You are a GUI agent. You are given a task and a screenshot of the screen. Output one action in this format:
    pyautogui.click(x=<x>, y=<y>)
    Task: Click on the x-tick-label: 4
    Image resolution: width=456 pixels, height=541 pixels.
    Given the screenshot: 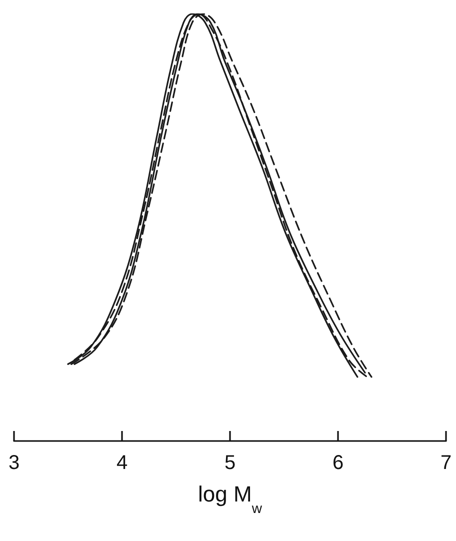 What is the action you would take?
    pyautogui.click(x=122, y=463)
    